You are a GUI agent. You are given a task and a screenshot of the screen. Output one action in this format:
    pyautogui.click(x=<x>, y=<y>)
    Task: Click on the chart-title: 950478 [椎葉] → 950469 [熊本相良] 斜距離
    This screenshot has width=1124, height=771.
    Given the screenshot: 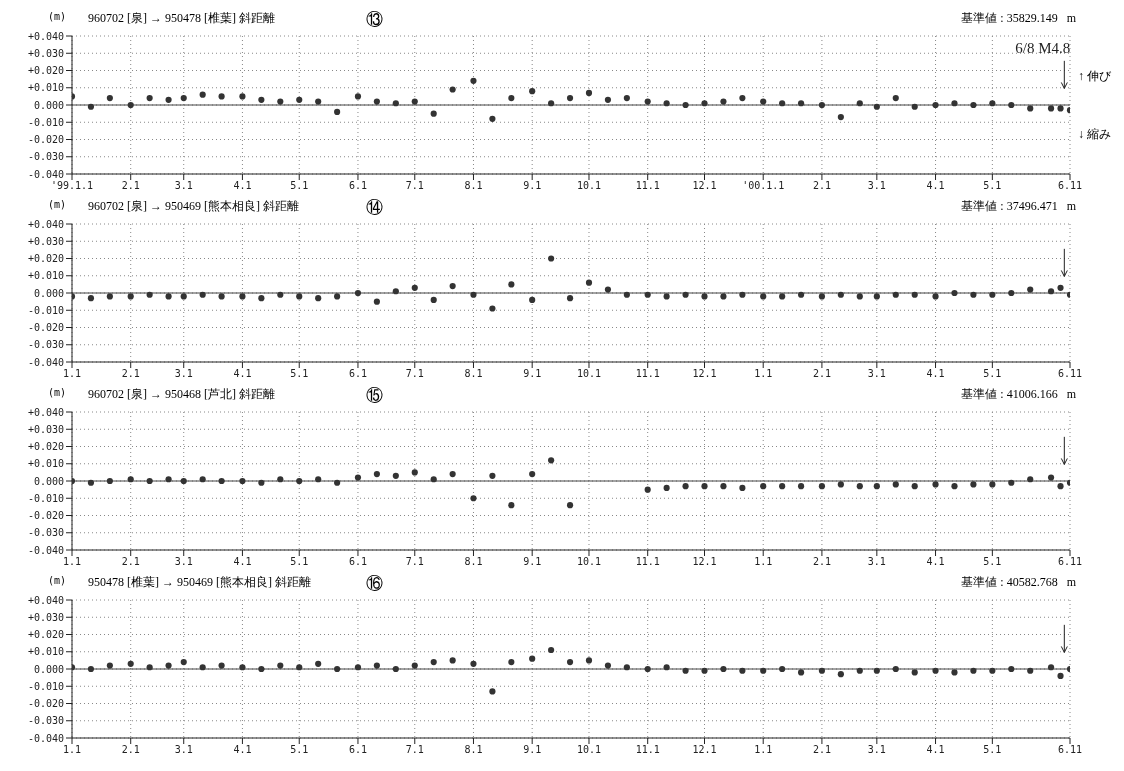 What is the action you would take?
    pyautogui.click(x=199, y=582)
    